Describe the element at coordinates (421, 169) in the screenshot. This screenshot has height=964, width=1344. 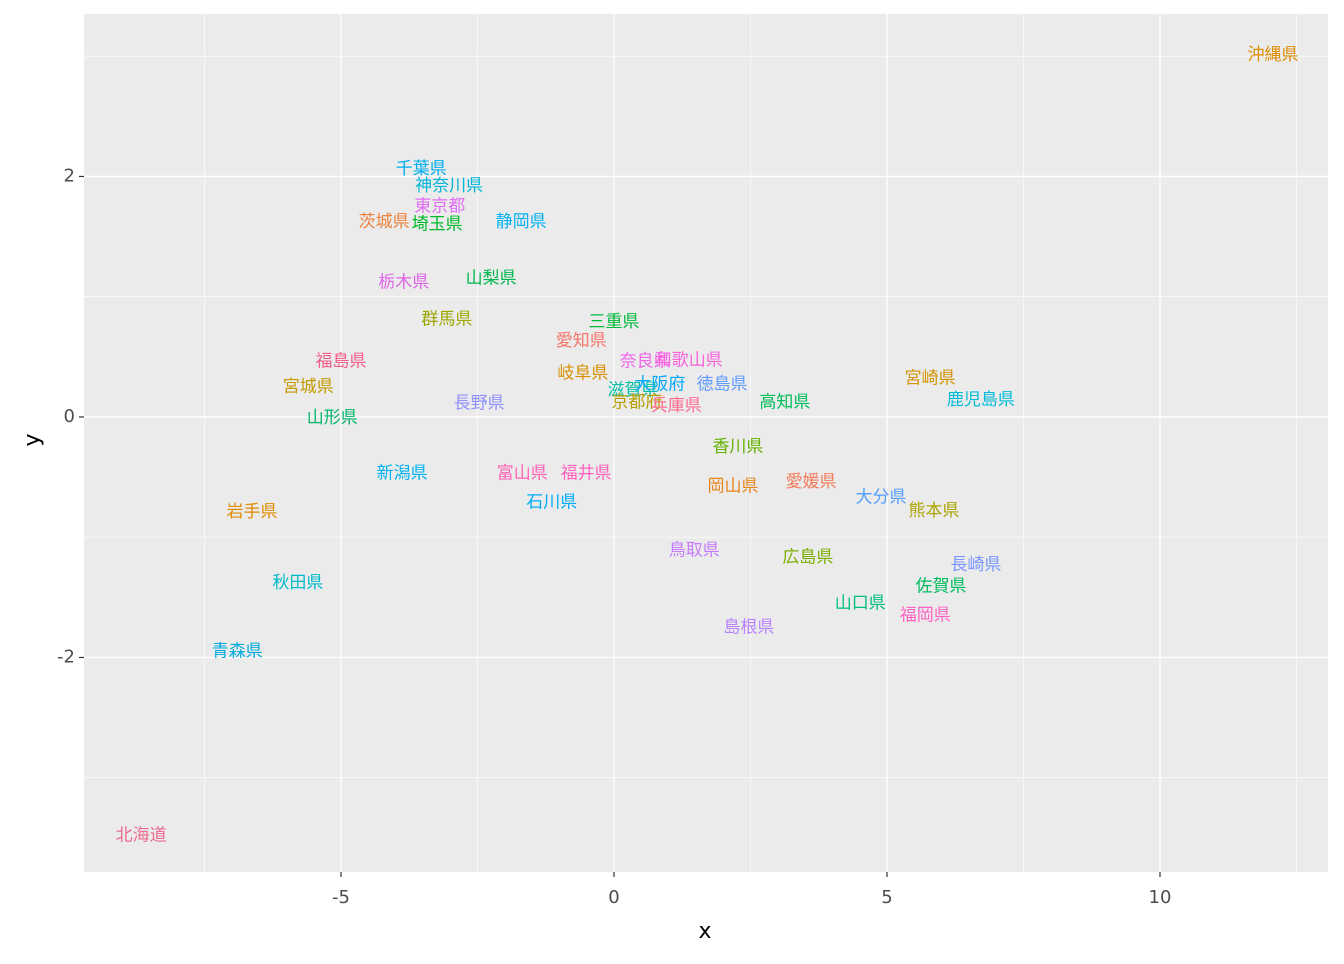
I see `point-label: 千葉県` at that location.